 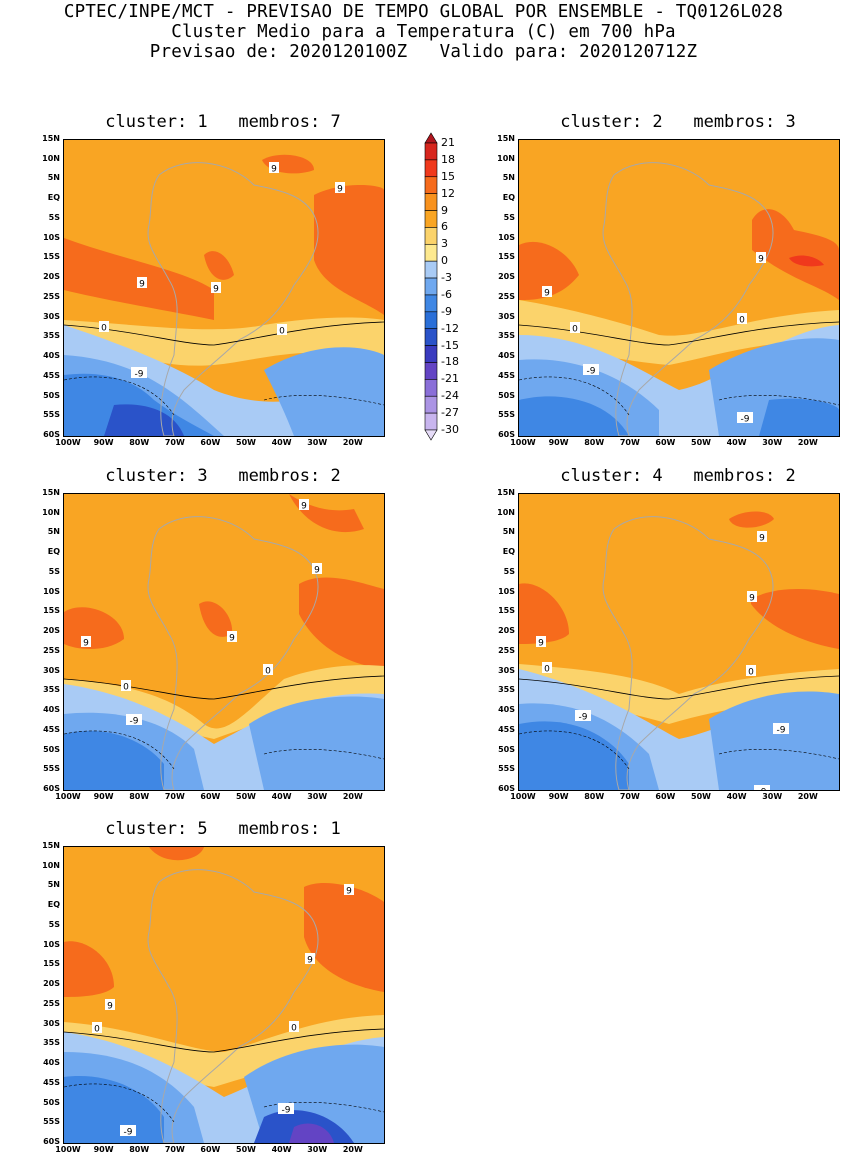 What do you see at coordinates (448, 159) in the screenshot?
I see `colorbar-level-label: 18` at bounding box center [448, 159].